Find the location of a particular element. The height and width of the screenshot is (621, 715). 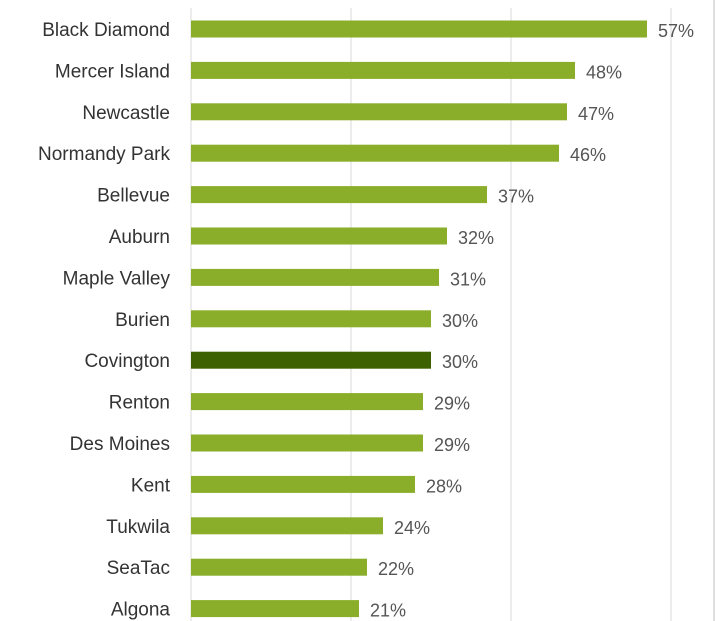

bar-maple-valley is located at coordinates (315, 277).